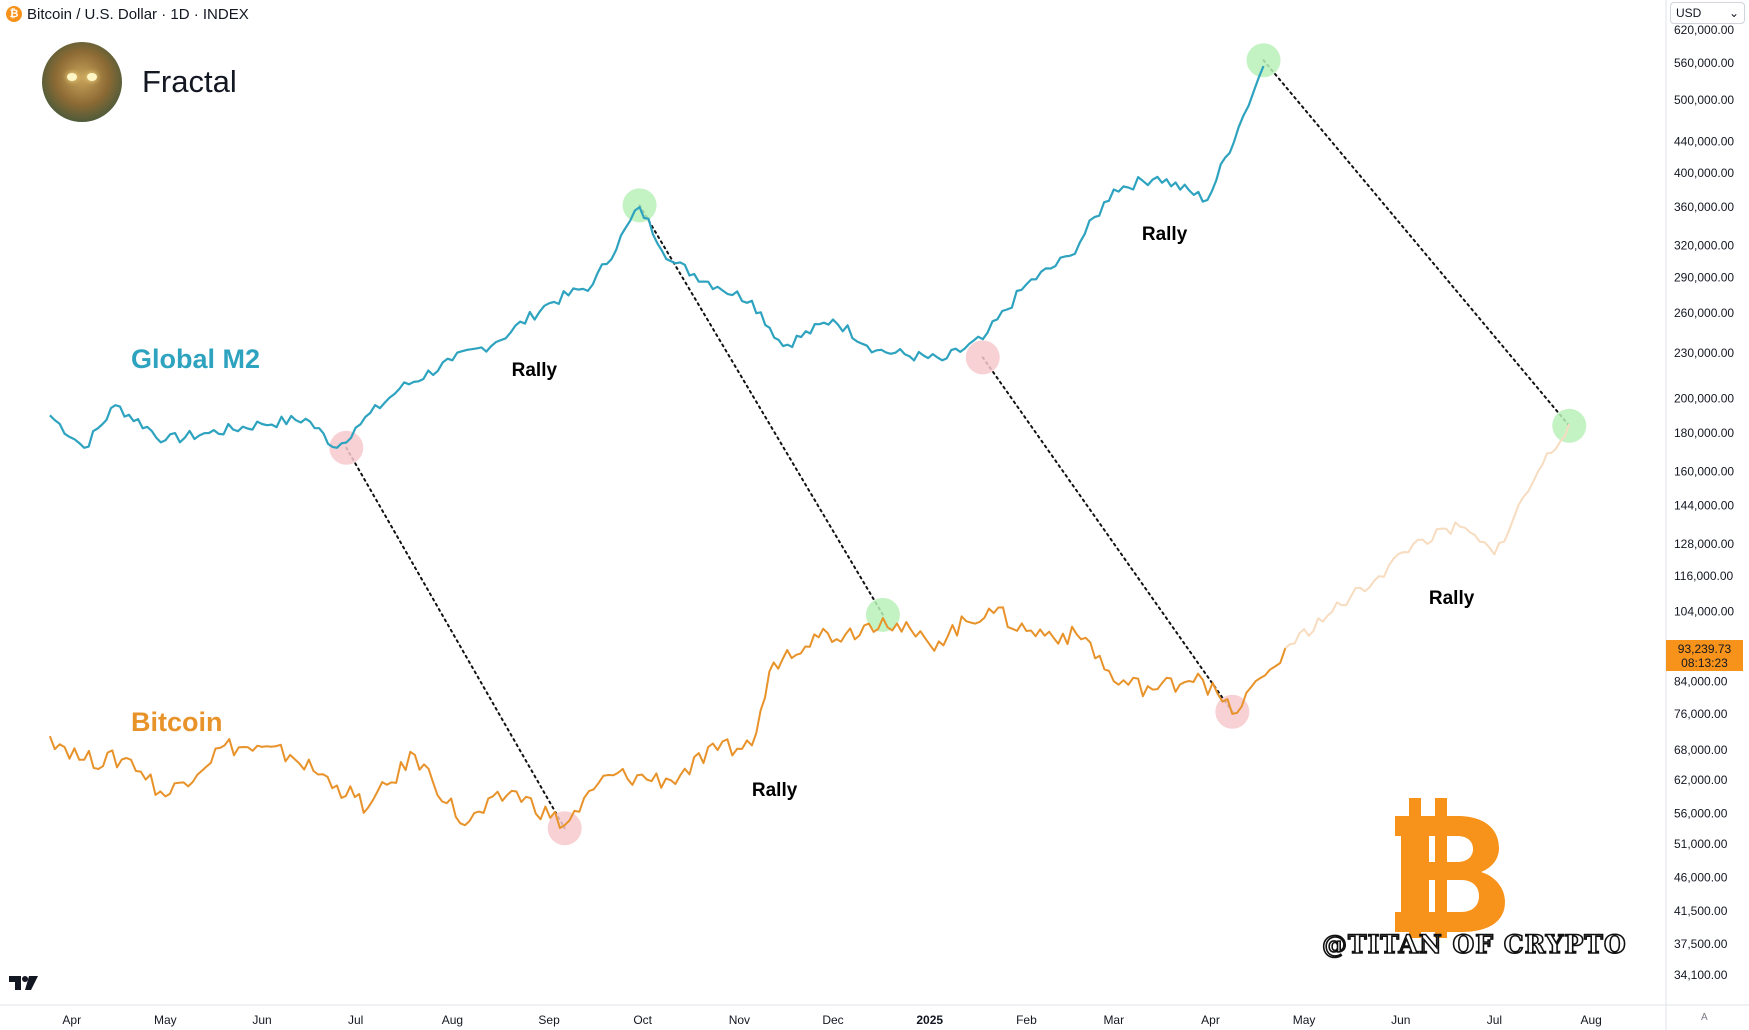  I want to click on last-price-value: 93,239.73, so click(1704, 649).